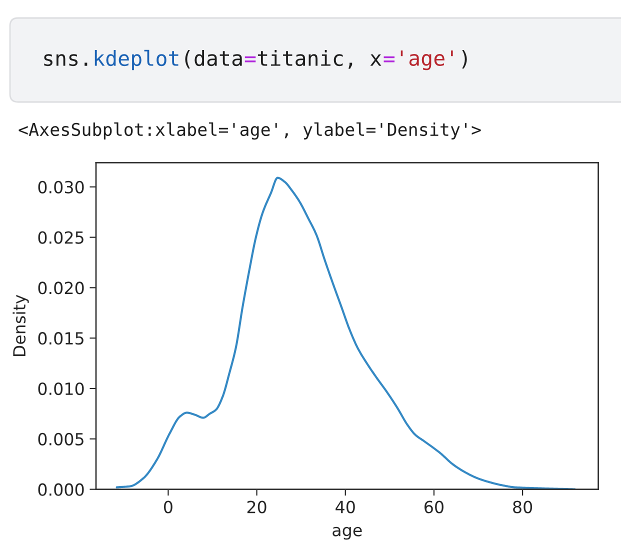 This screenshot has height=549, width=621. What do you see at coordinates (61, 489) in the screenshot?
I see `y-tick-label: 0.000` at bounding box center [61, 489].